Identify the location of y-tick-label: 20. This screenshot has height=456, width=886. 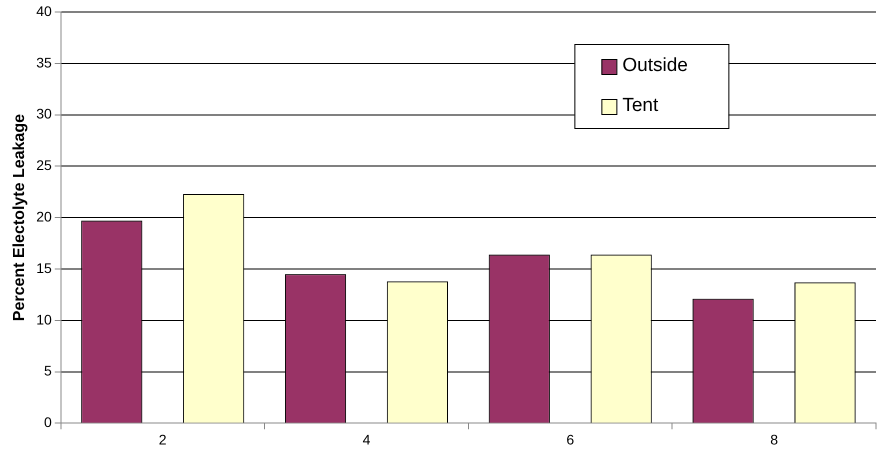
(44, 216).